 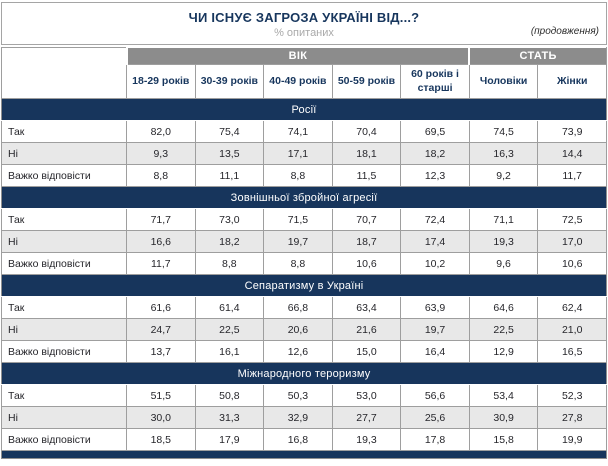 What do you see at coordinates (435, 351) in the screenshot?
I see `value-cell: 16,4` at bounding box center [435, 351].